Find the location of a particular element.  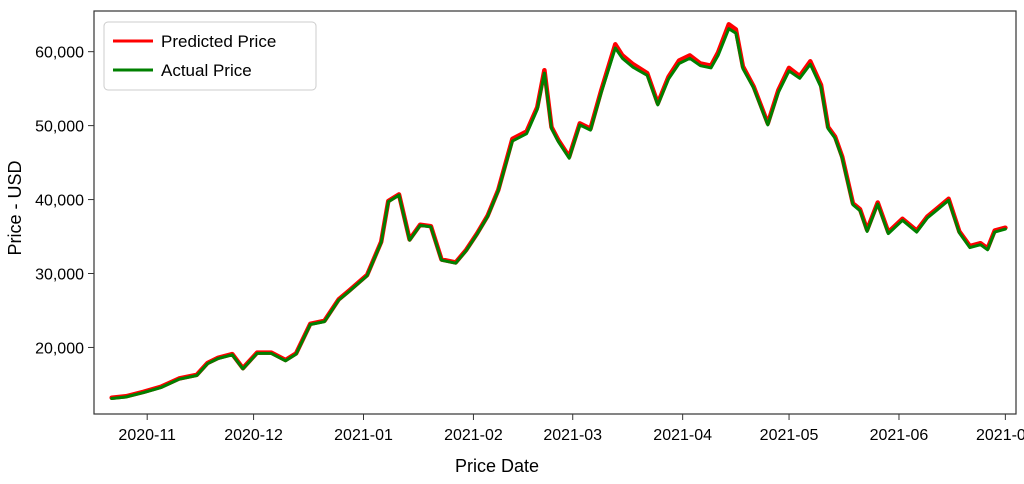

y-tick-label: 60,000 is located at coordinates (59, 53).